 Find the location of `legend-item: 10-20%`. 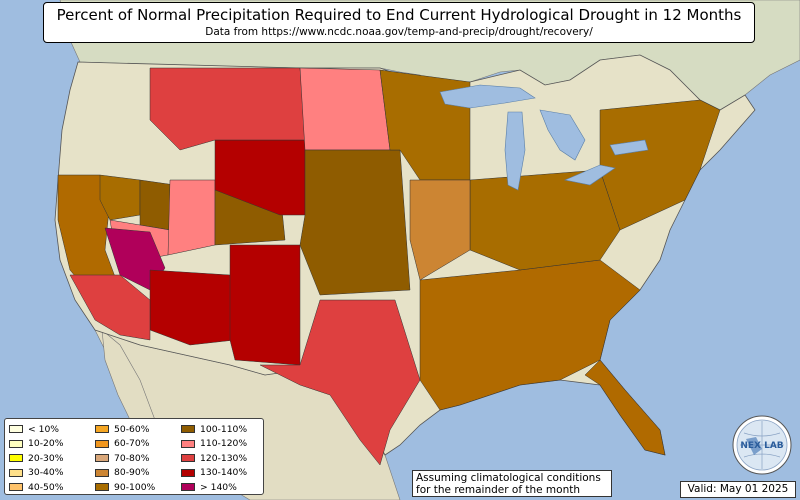

legend-item: 10-20% is located at coordinates (36, 444).